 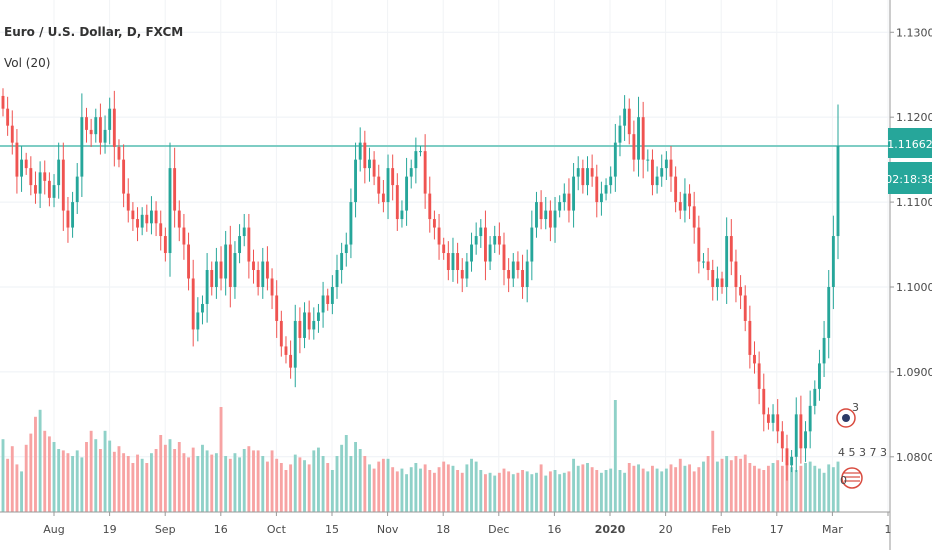 What do you see at coordinates (94, 32) in the screenshot?
I see `chart-title: Euro / U.S. Dollar, D, FXCM` at bounding box center [94, 32].